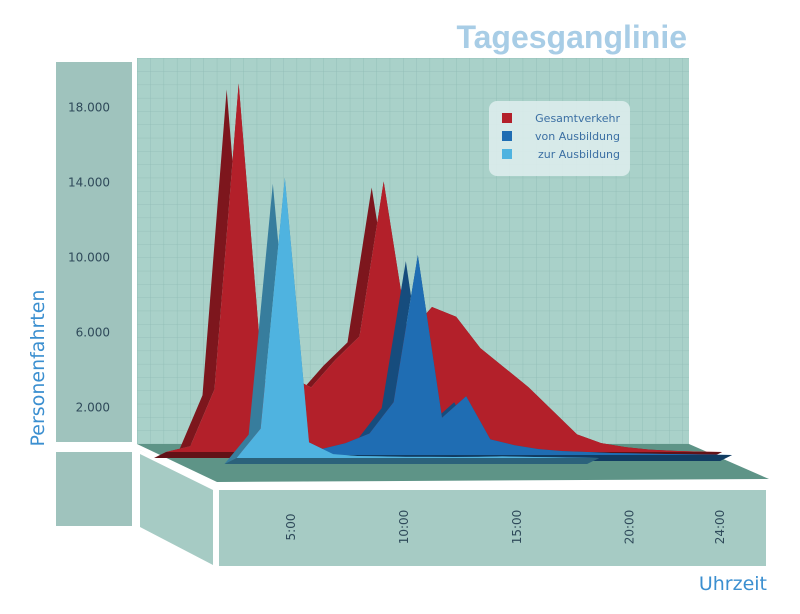 This screenshot has height=614, width=800. What do you see at coordinates (38, 368) in the screenshot?
I see `y-axis-label: Personenfahrten` at bounding box center [38, 368].